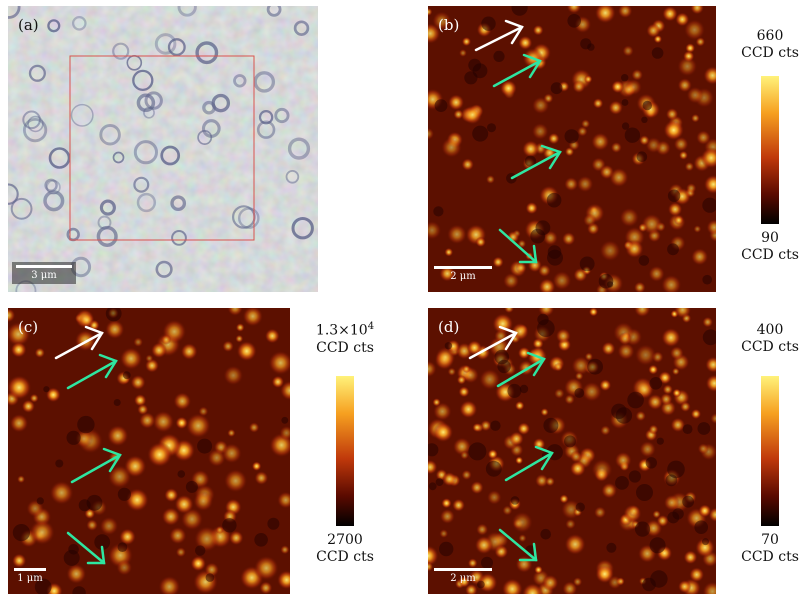 This screenshot has width=811, height=599. I want to click on colorbar-d-min: 70 CCD cts, so click(770, 549).